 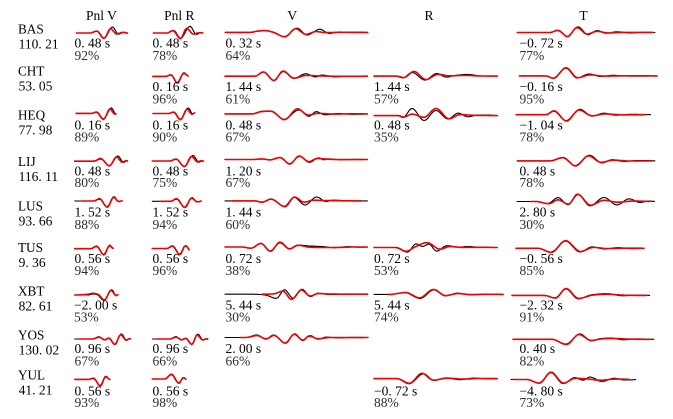 I want to click on svg-text: 75%, so click(x=165, y=182).